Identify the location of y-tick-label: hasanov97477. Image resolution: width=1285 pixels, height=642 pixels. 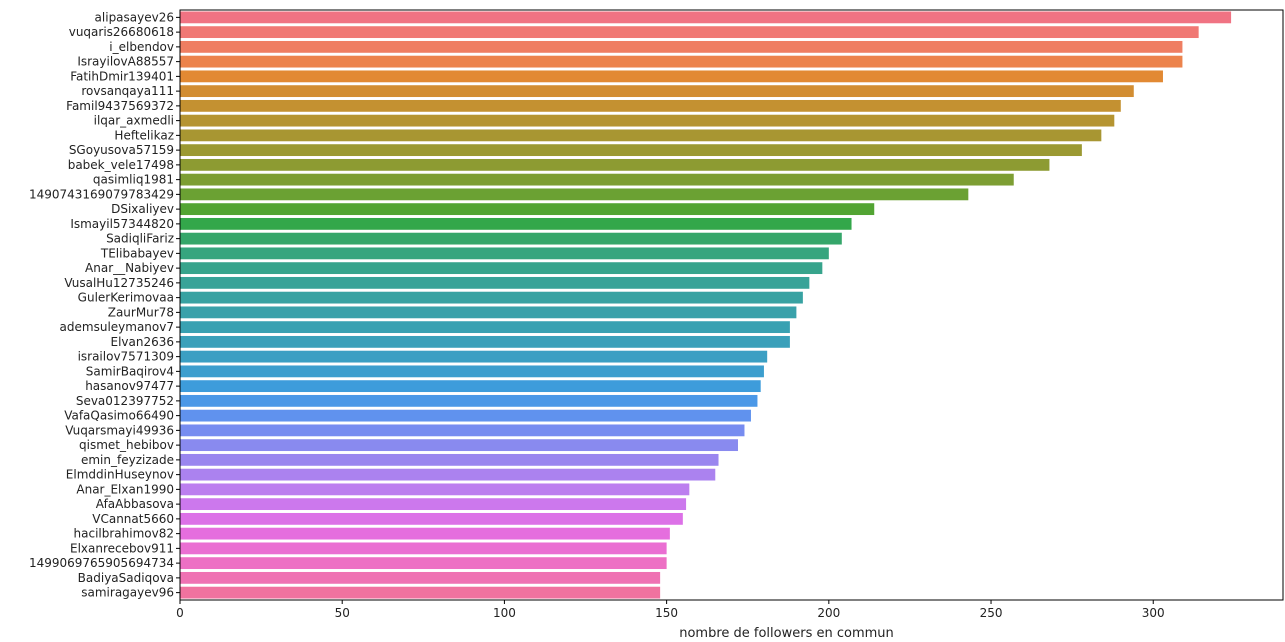
(129, 386).